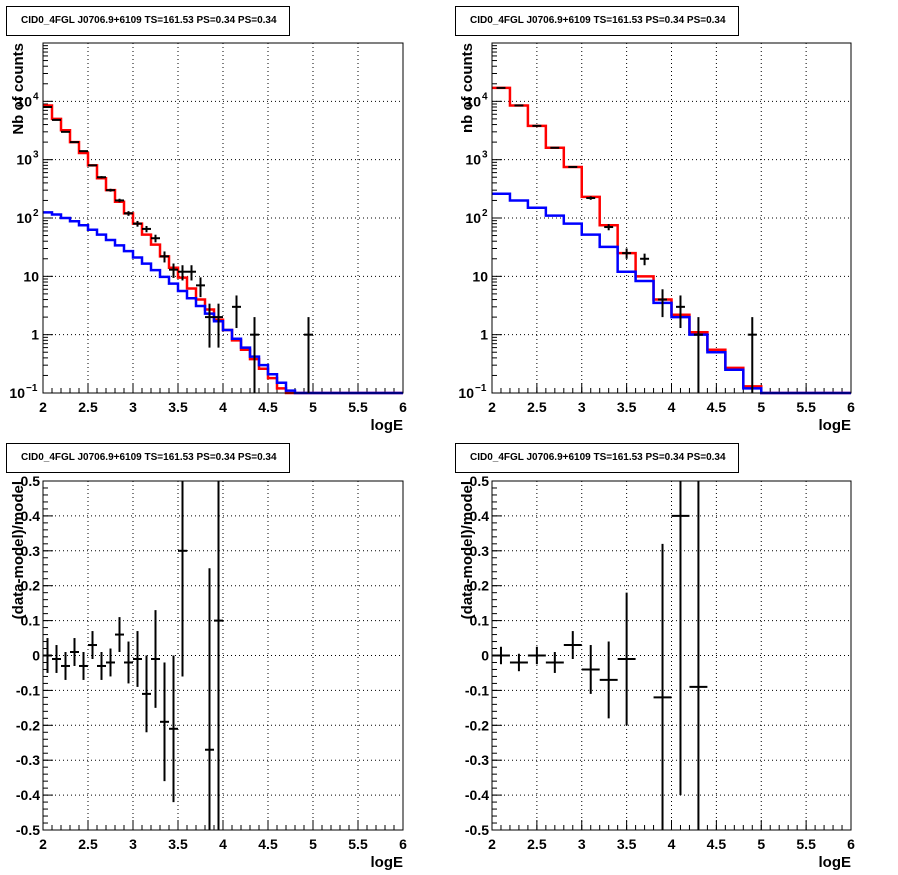 The width and height of the screenshot is (898, 875). What do you see at coordinates (481, 388) in the screenshot?
I see `y-tick-exponent: −1` at bounding box center [481, 388].